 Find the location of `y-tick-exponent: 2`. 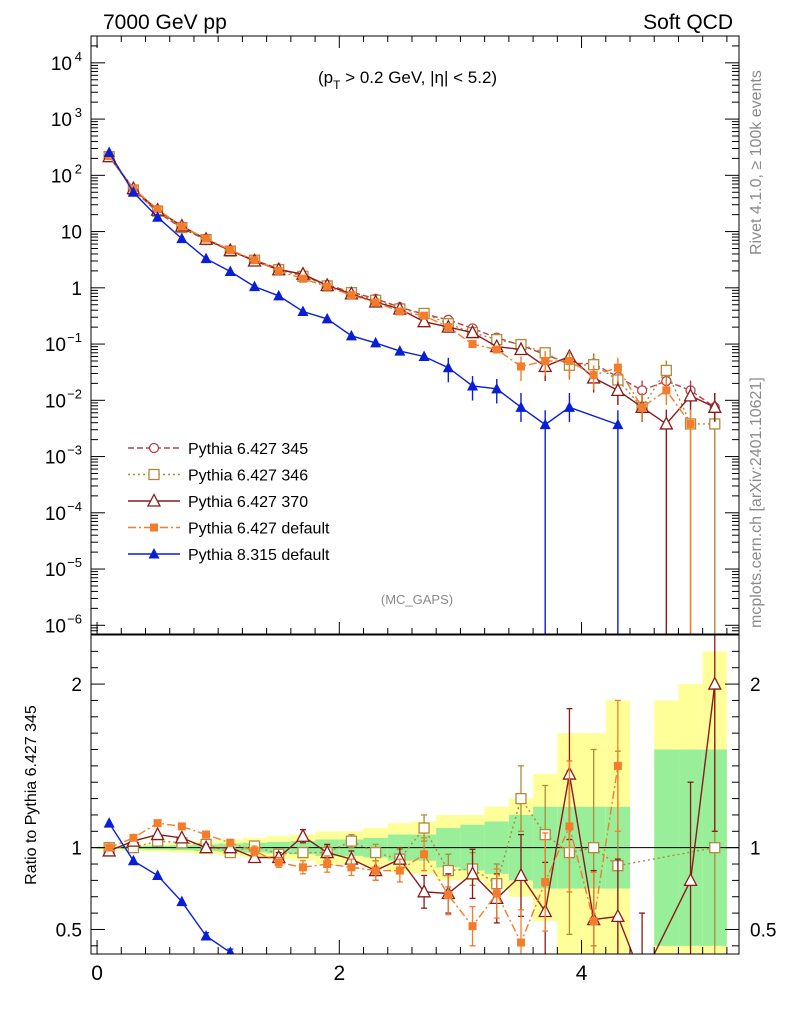

y-tick-exponent: 2 is located at coordinates (78, 168).